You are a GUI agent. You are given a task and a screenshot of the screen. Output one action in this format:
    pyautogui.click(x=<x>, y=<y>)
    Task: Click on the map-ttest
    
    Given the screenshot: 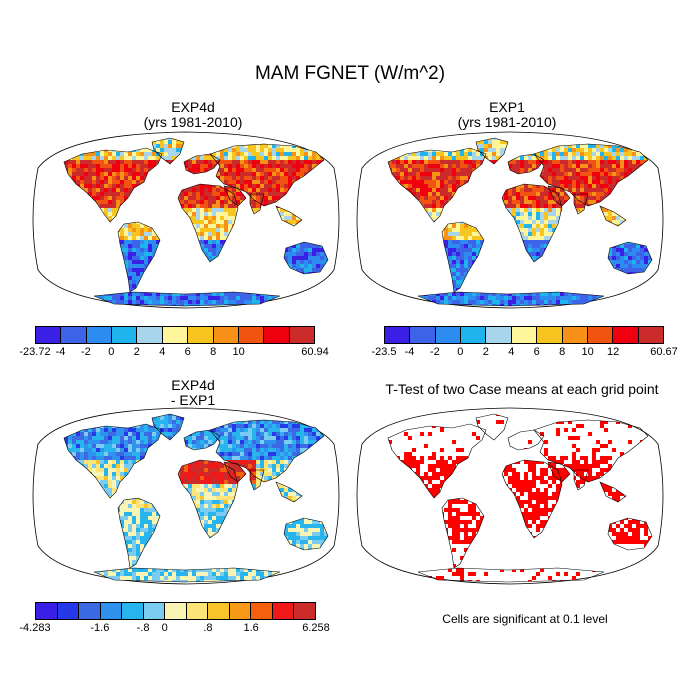 What is the action you would take?
    pyautogui.click(x=510, y=496)
    